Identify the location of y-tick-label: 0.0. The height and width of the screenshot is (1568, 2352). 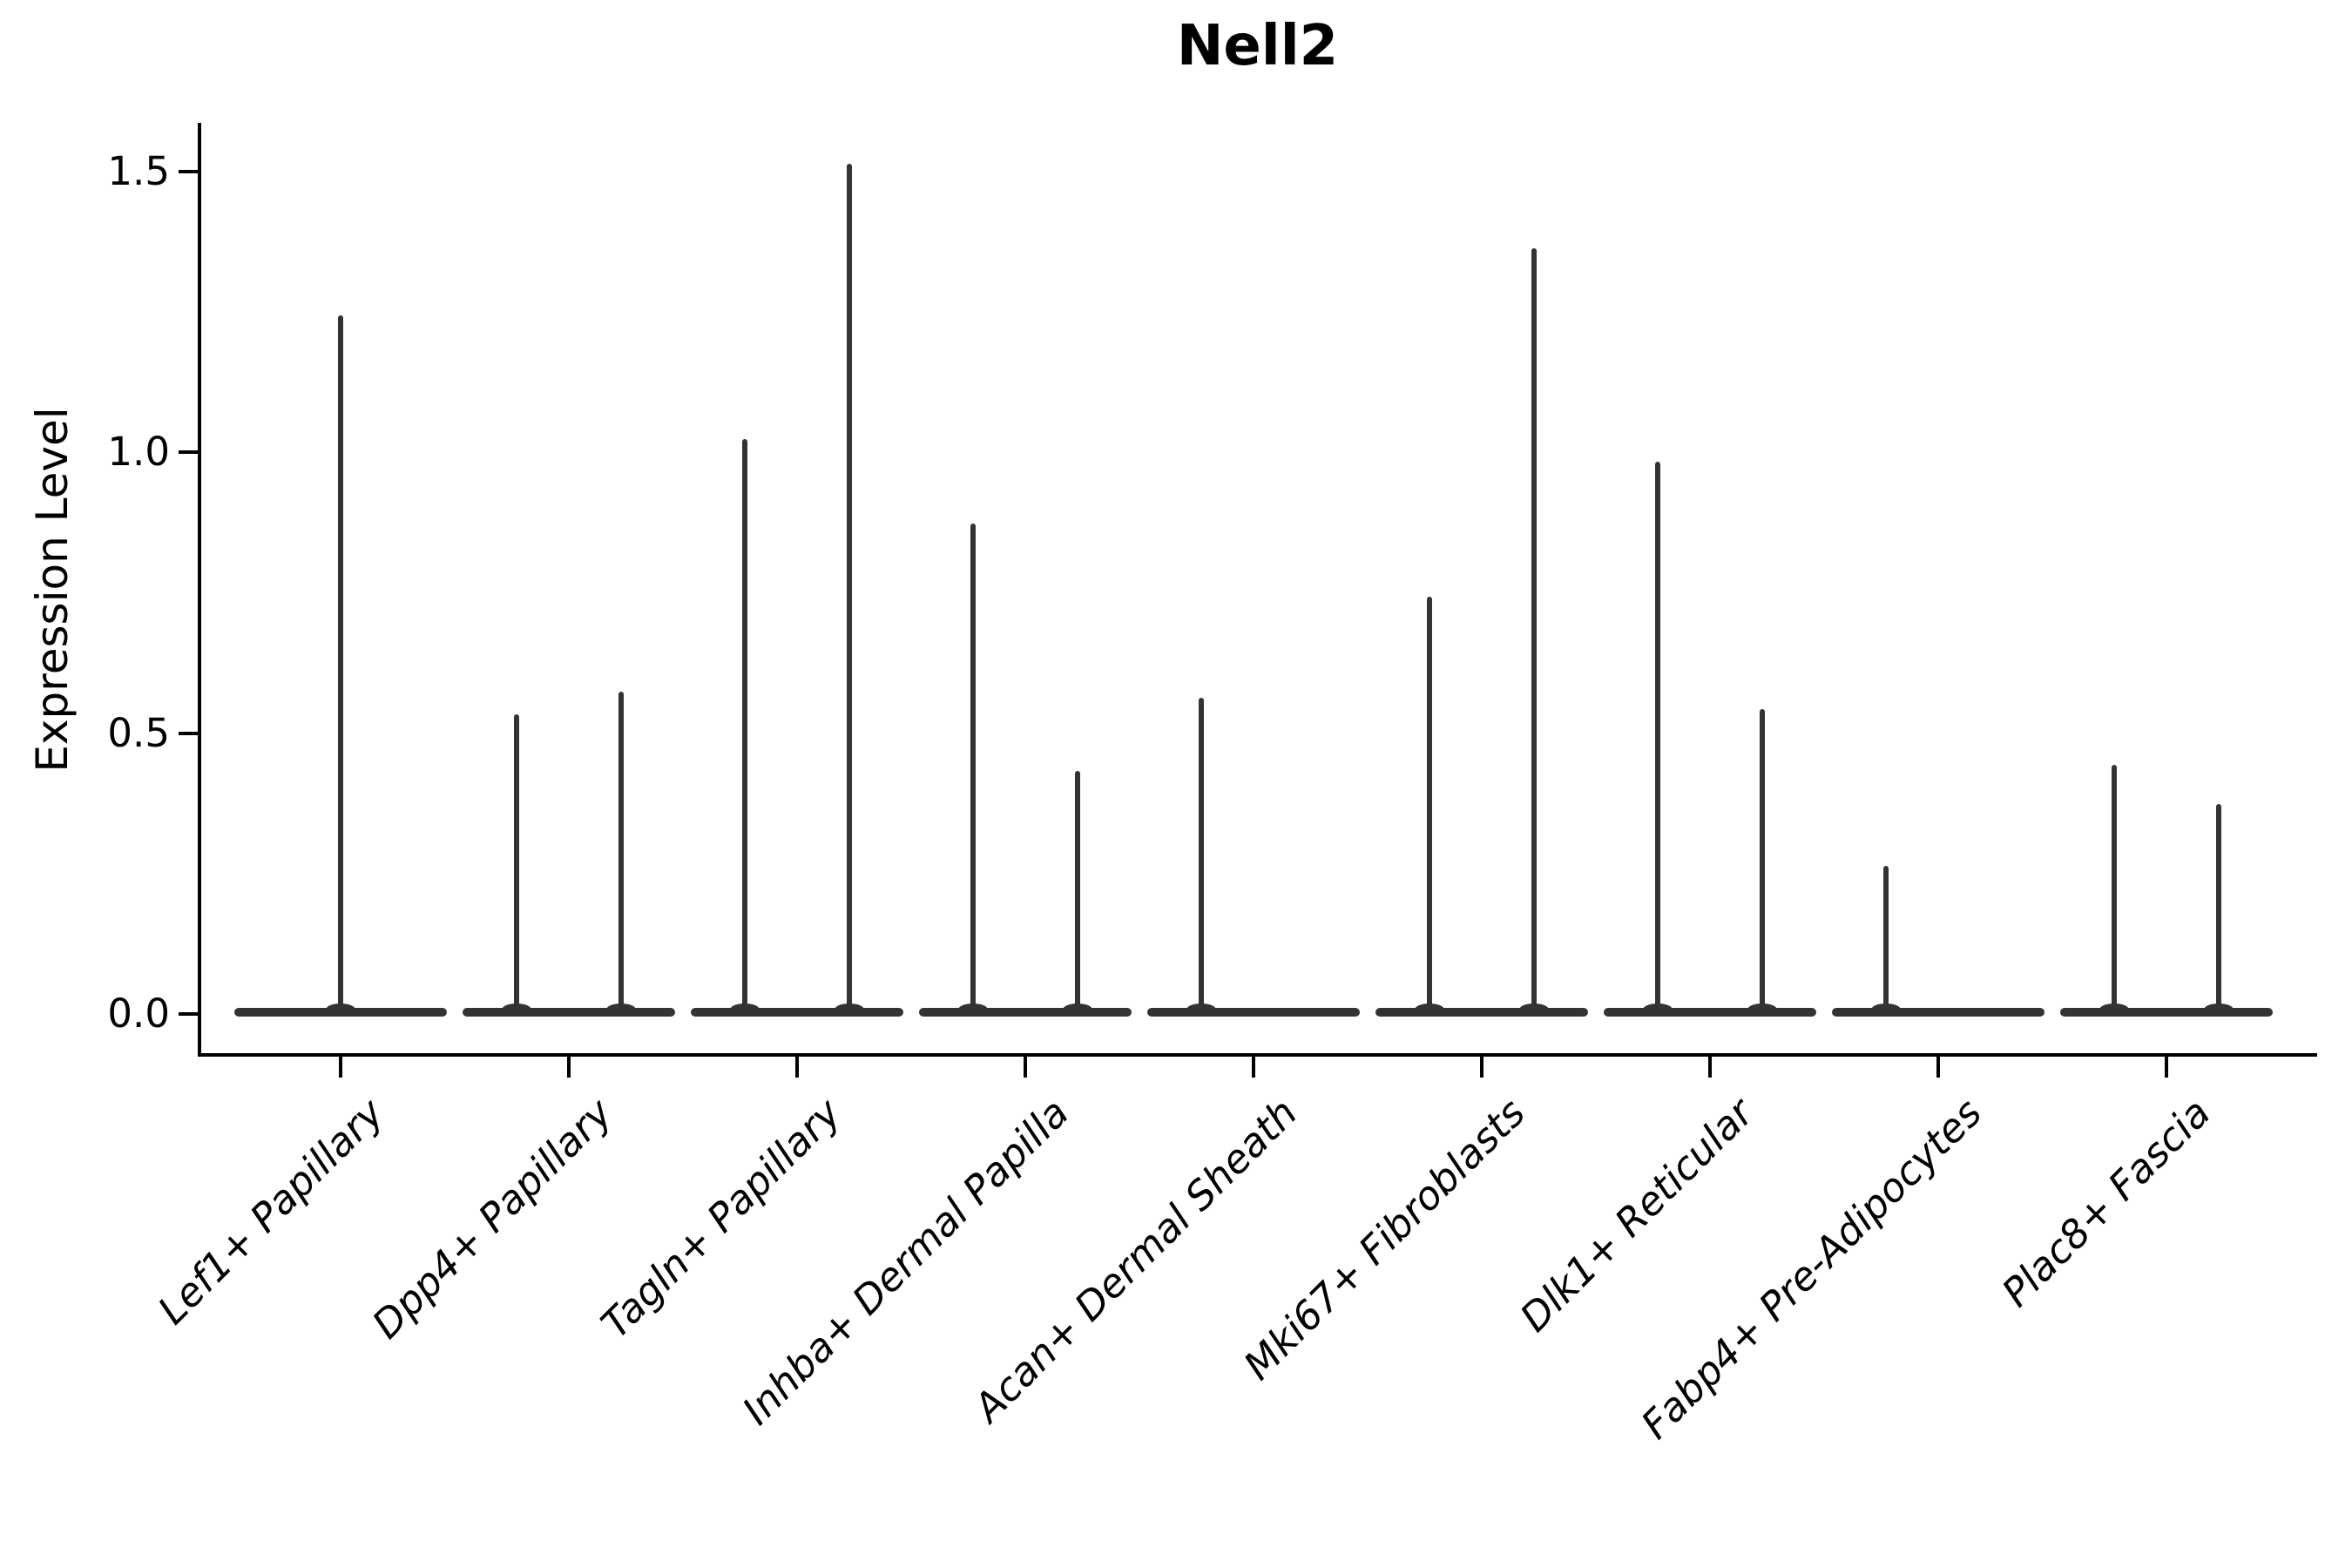
(138, 1014).